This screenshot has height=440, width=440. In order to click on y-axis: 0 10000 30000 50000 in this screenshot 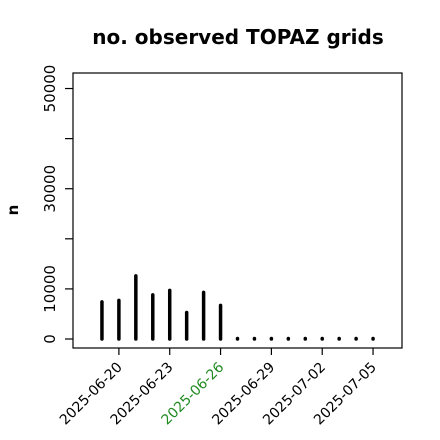, I will do `click(57, 204)`.